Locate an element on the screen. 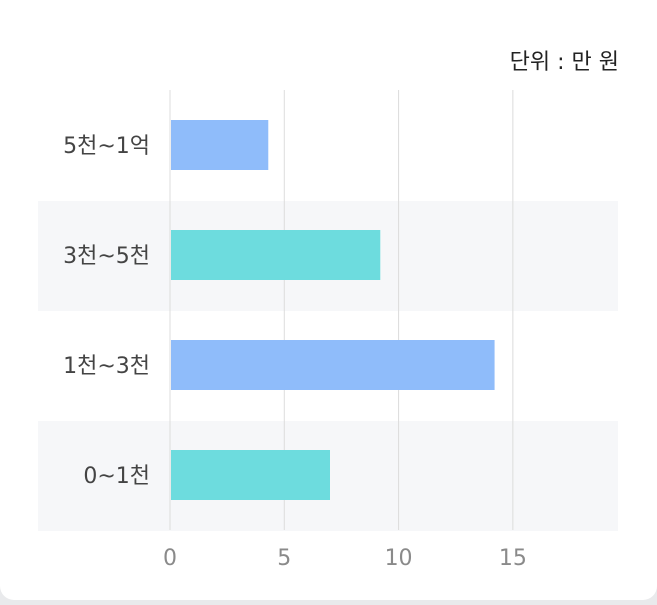 The image size is (657, 605). category-label: 5천~1억 is located at coordinates (106, 146).